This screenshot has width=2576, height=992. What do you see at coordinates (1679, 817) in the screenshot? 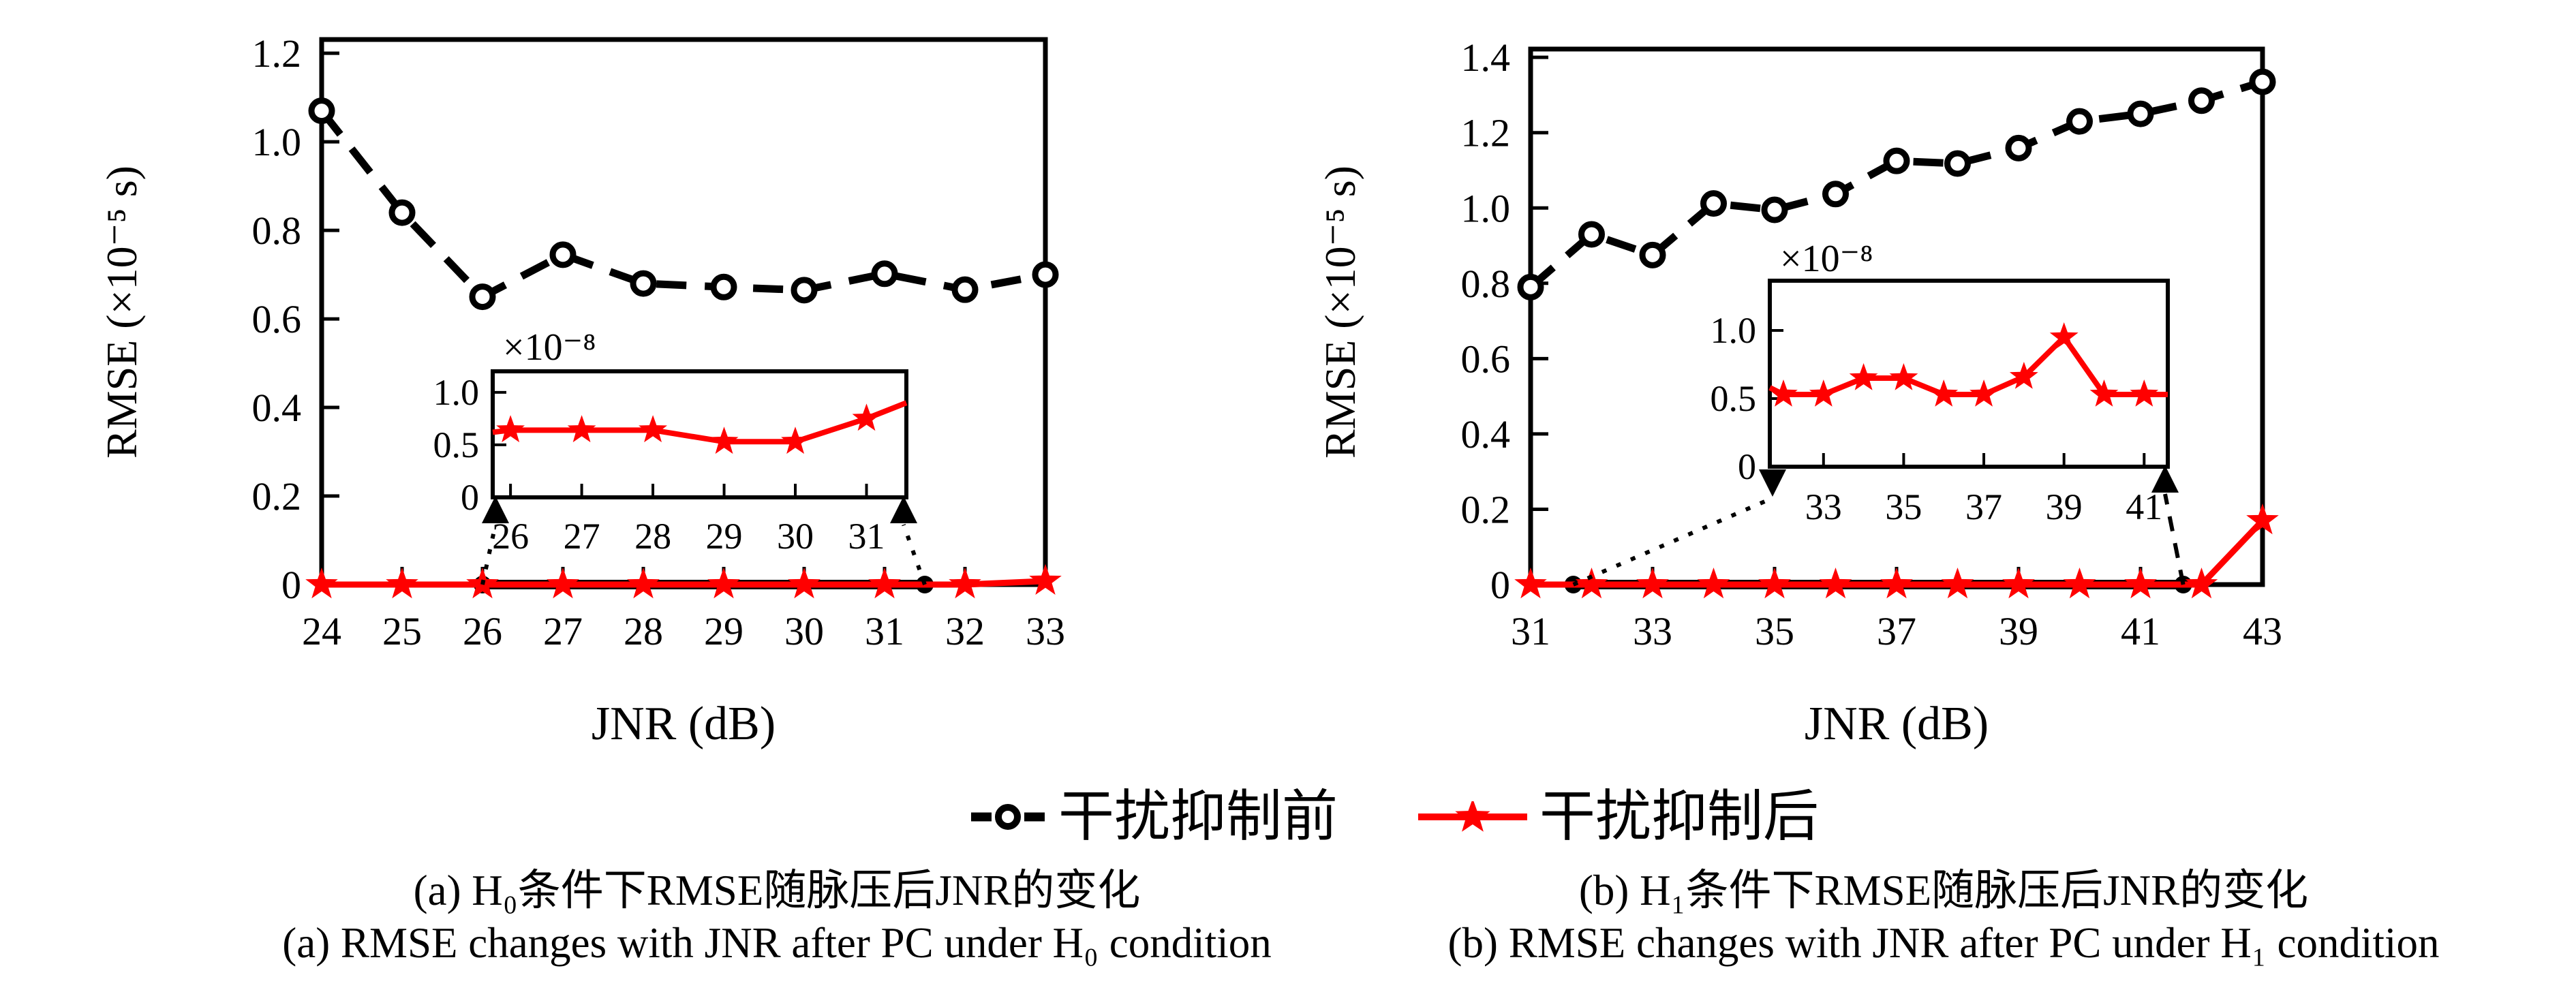
I see `legend-label-after-suppression: 干扰抑制后` at bounding box center [1679, 817].